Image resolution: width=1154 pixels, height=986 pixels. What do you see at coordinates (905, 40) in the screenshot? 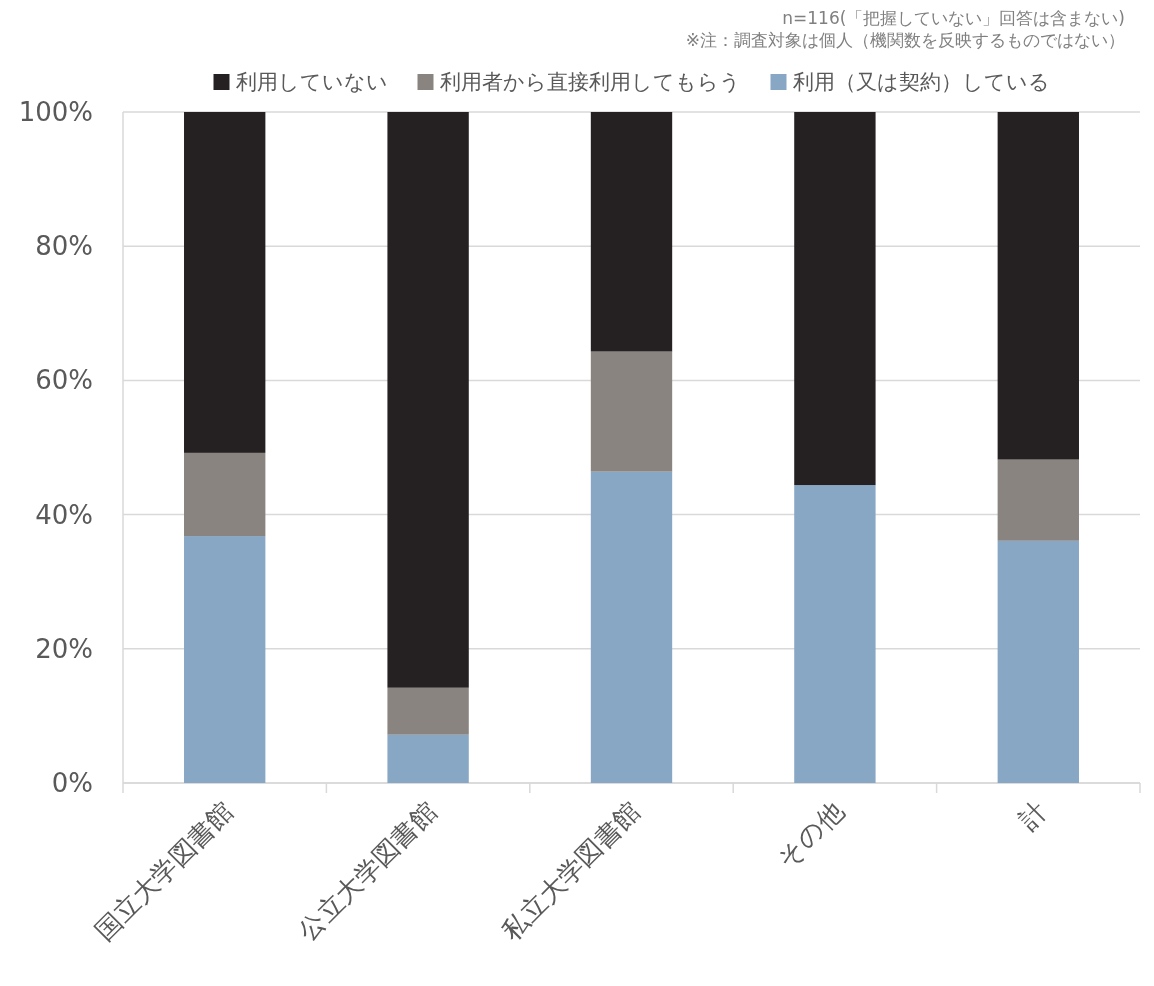
I see `text: ※注：調査対象は個人（機関数を反映するものではない）` at bounding box center [905, 40].